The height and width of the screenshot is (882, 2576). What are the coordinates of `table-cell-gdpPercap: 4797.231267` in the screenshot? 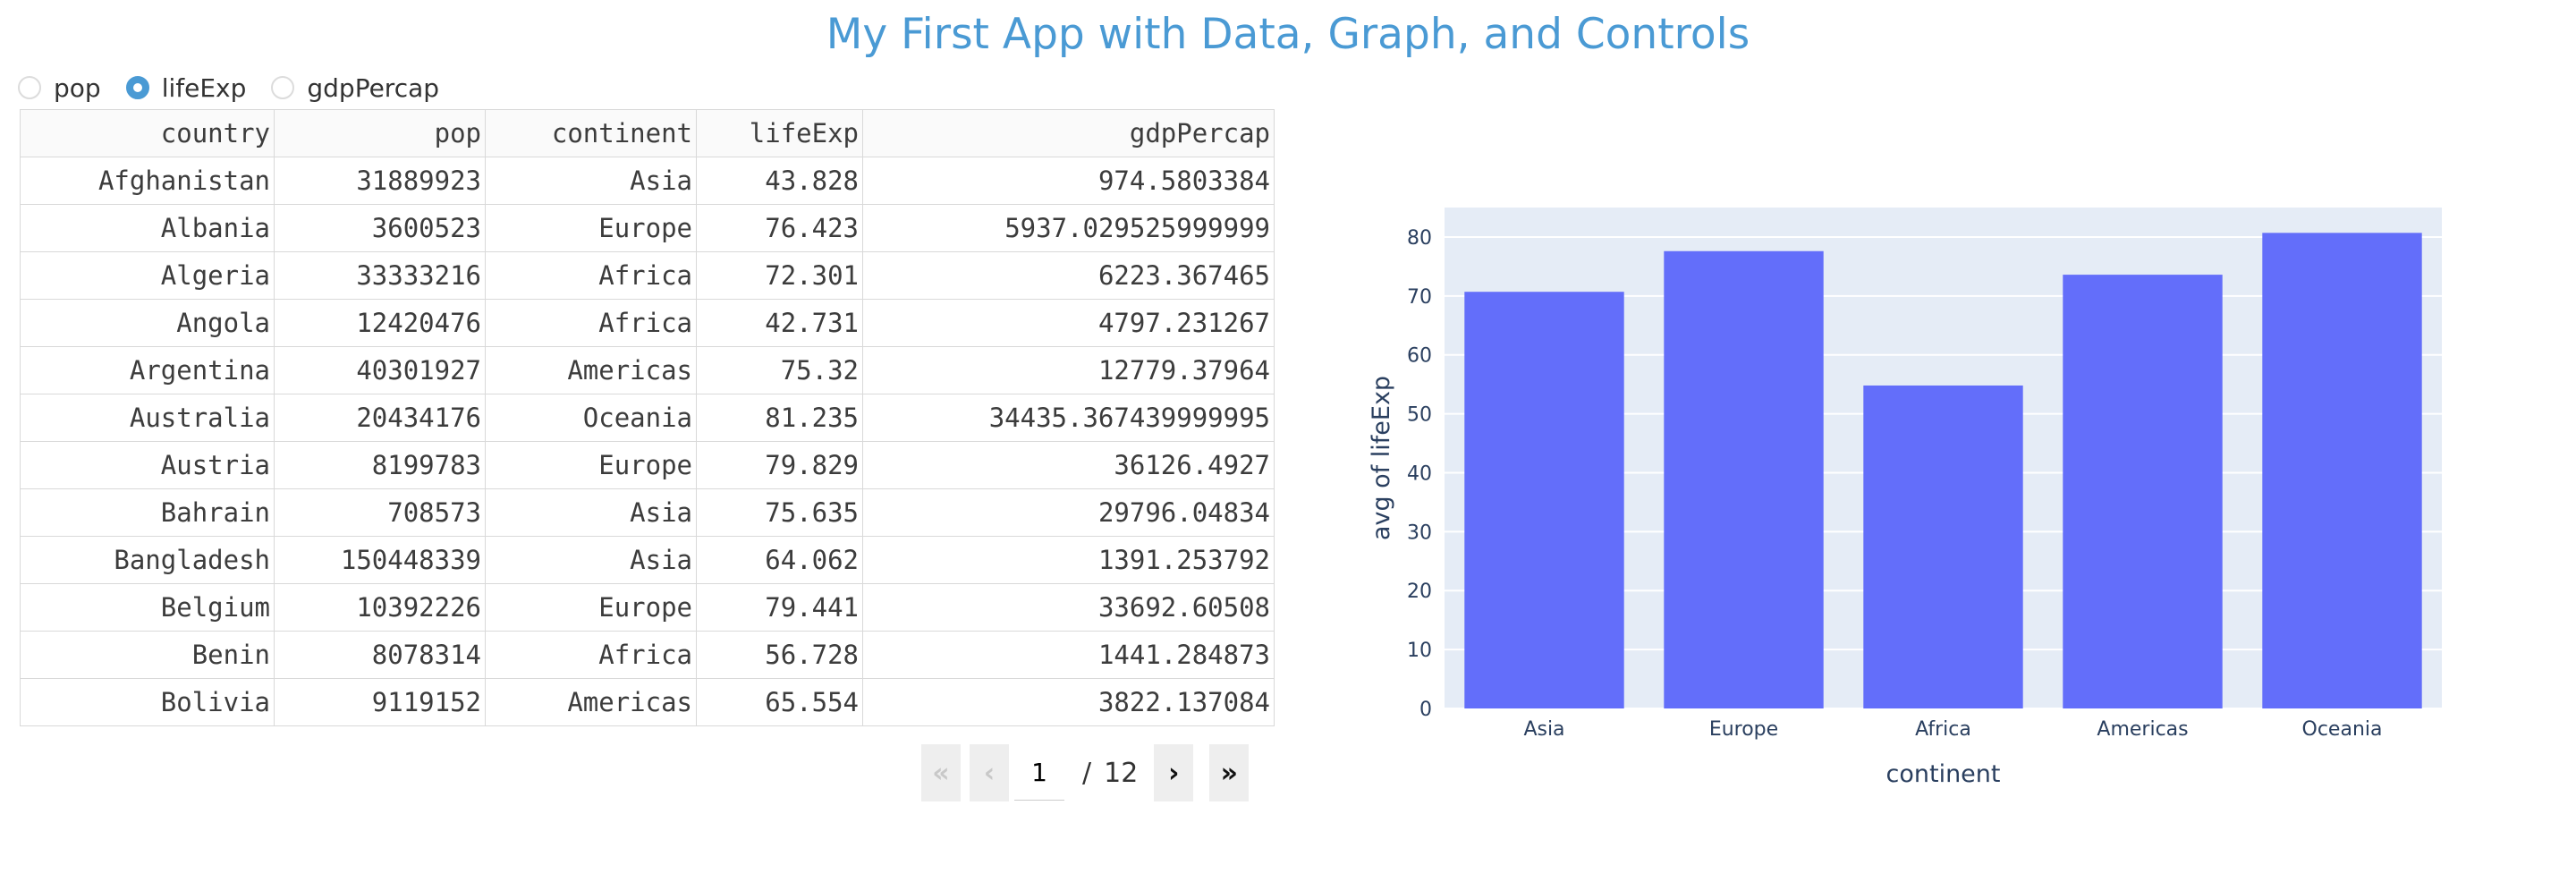 It's located at (1068, 323).